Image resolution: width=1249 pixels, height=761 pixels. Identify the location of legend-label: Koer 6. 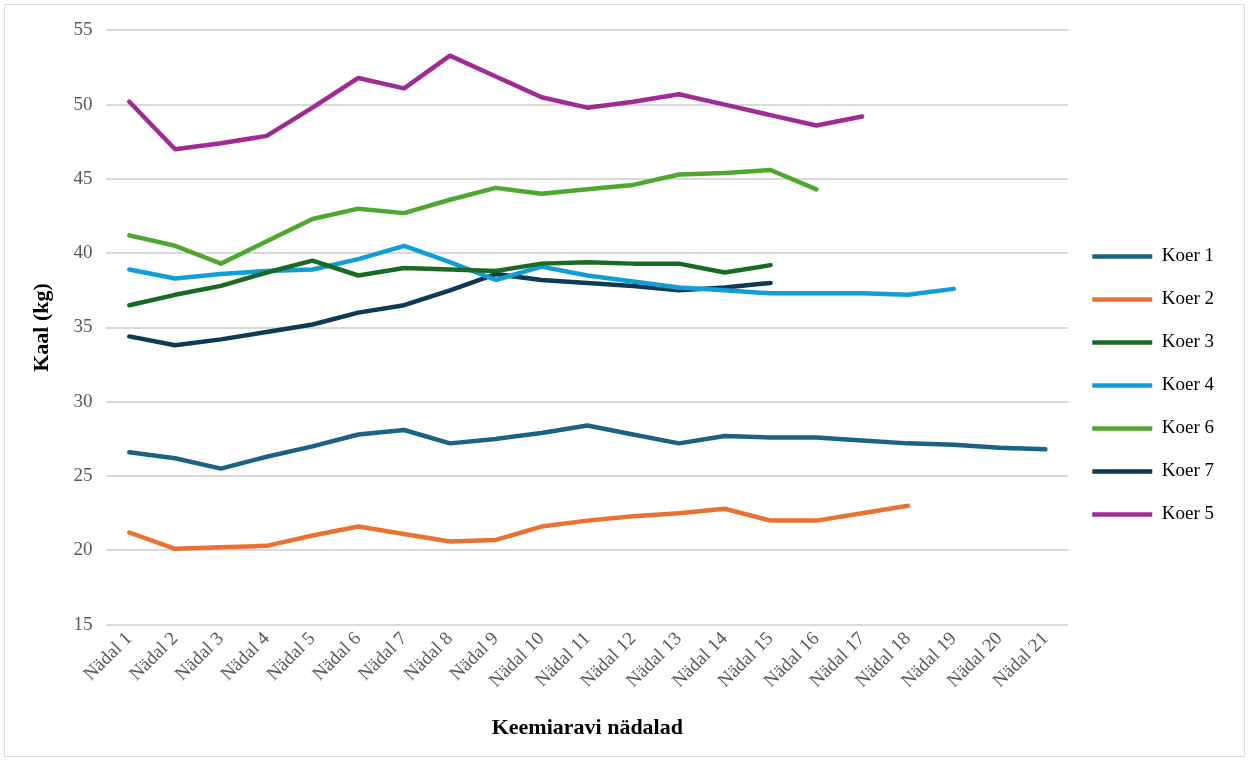
(1187, 427).